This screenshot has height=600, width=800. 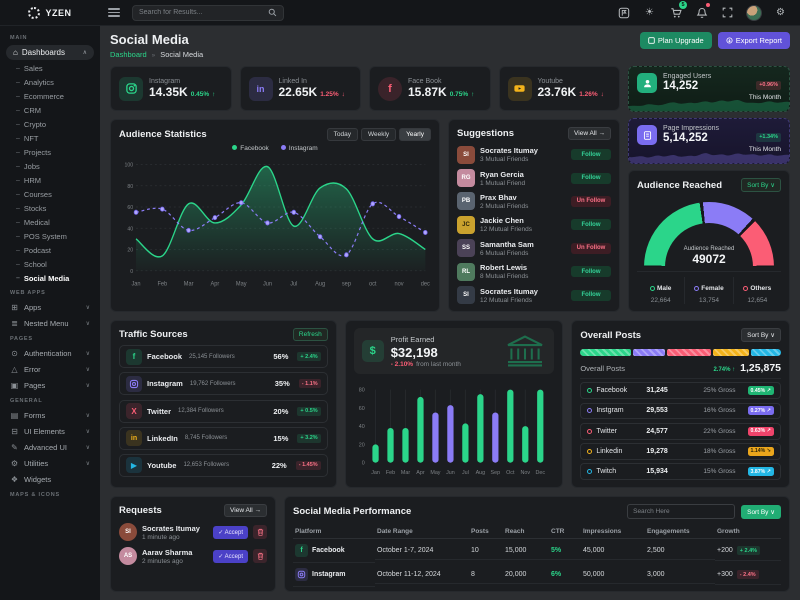 What do you see at coordinates (35, 82) in the screenshot?
I see `sidebar-item-analytics: – Analytics` at bounding box center [35, 82].